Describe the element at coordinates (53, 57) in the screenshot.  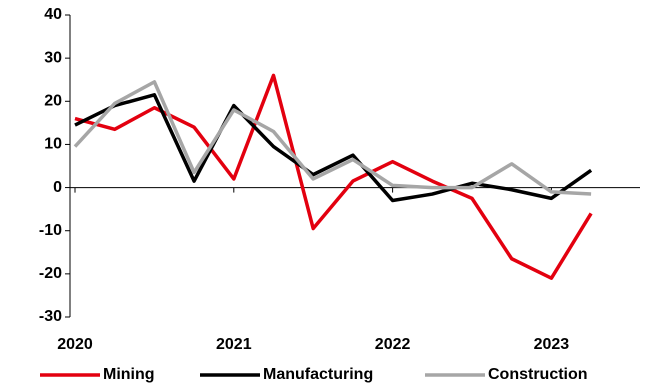
I see `y-tick-label: 30` at that location.